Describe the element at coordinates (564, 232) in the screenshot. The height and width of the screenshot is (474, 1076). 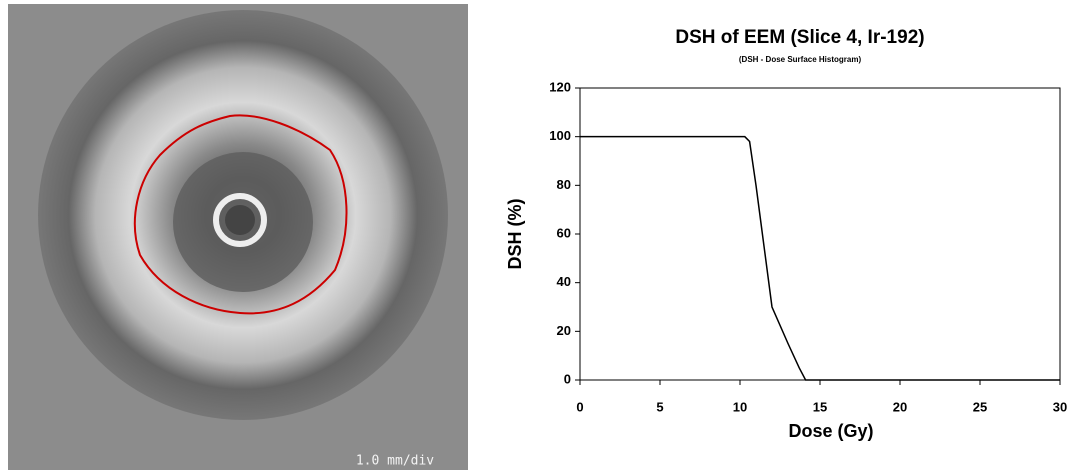
I see `y-tick-label: 60` at that location.